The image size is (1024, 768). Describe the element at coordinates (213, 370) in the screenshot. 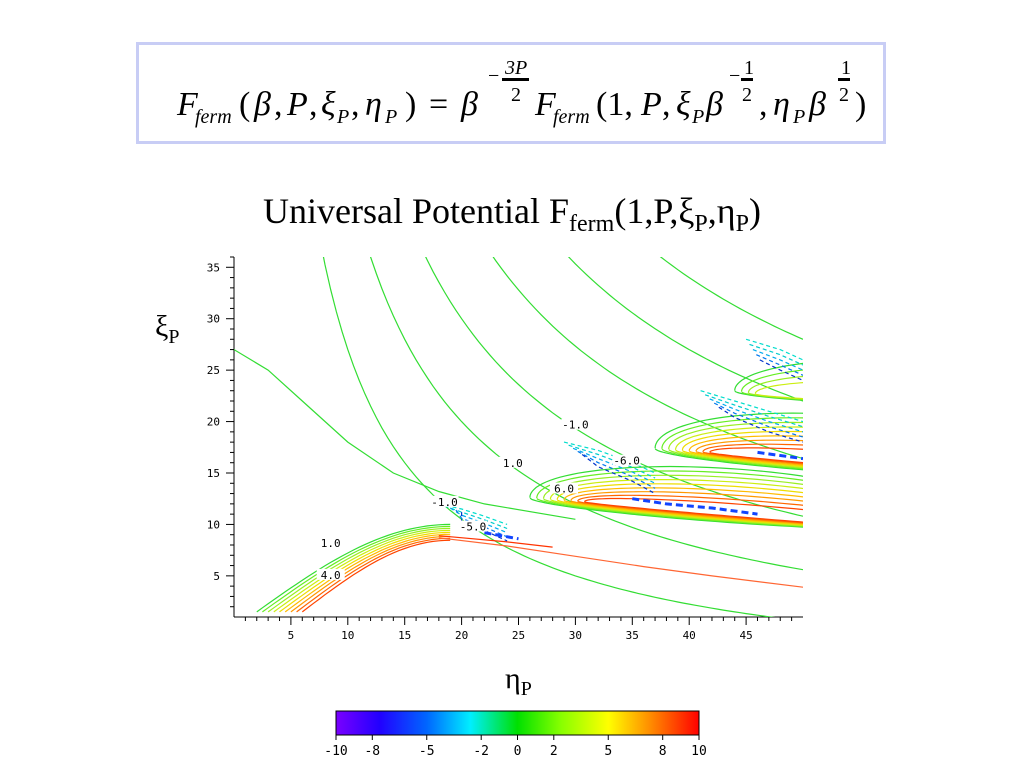

I see `y-tick-label: 25` at that location.